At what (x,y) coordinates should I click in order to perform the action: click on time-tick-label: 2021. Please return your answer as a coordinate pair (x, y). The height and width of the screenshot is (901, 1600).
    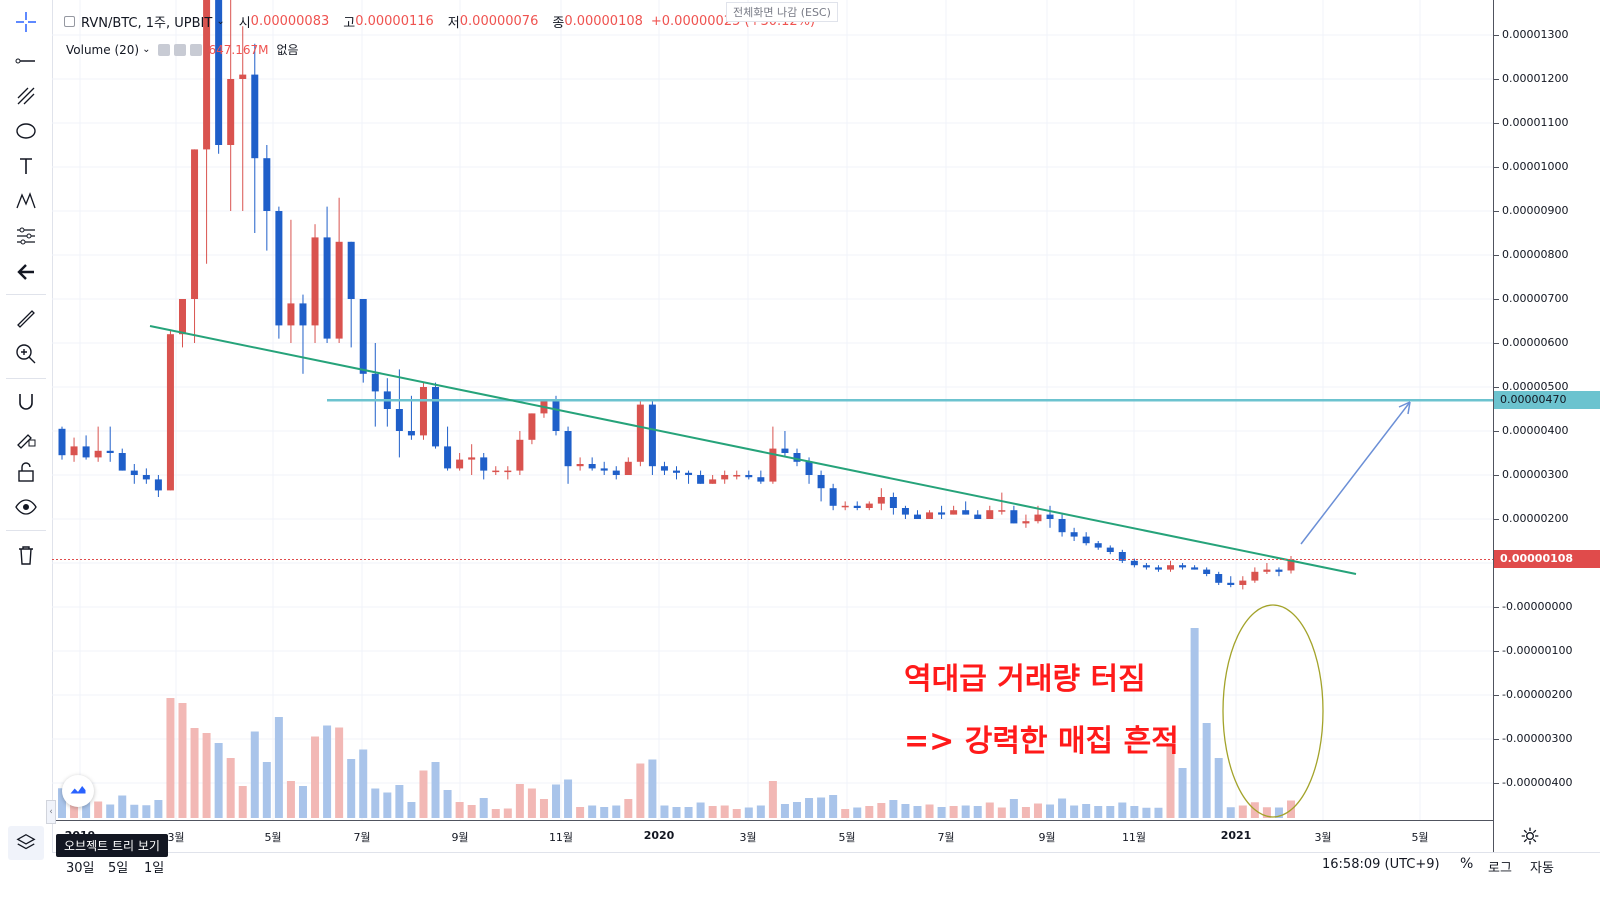
    Looking at the image, I should click on (1236, 835).